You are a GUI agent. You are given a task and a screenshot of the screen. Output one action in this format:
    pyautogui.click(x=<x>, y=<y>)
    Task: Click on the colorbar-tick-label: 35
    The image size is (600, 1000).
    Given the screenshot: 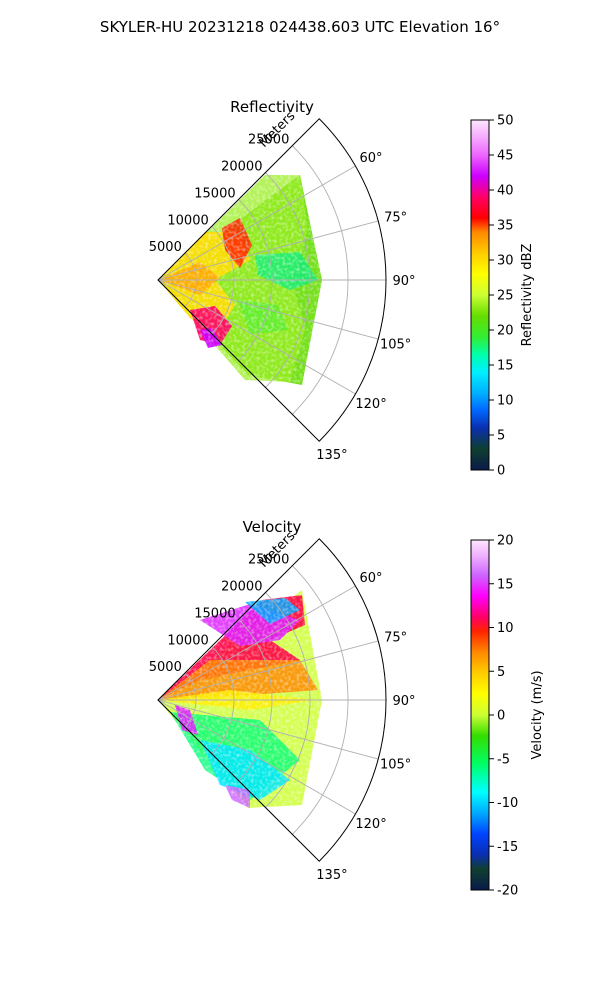 What is the action you would take?
    pyautogui.click(x=505, y=226)
    